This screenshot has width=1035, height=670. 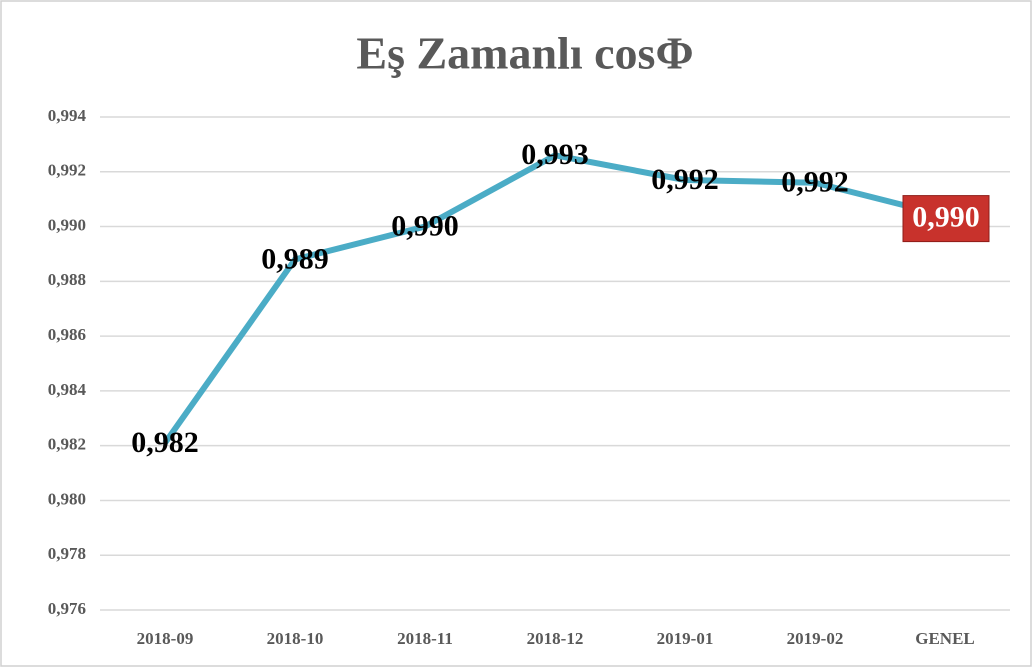 What do you see at coordinates (67, 608) in the screenshot?
I see `y-tick-label: 0,976` at bounding box center [67, 608].